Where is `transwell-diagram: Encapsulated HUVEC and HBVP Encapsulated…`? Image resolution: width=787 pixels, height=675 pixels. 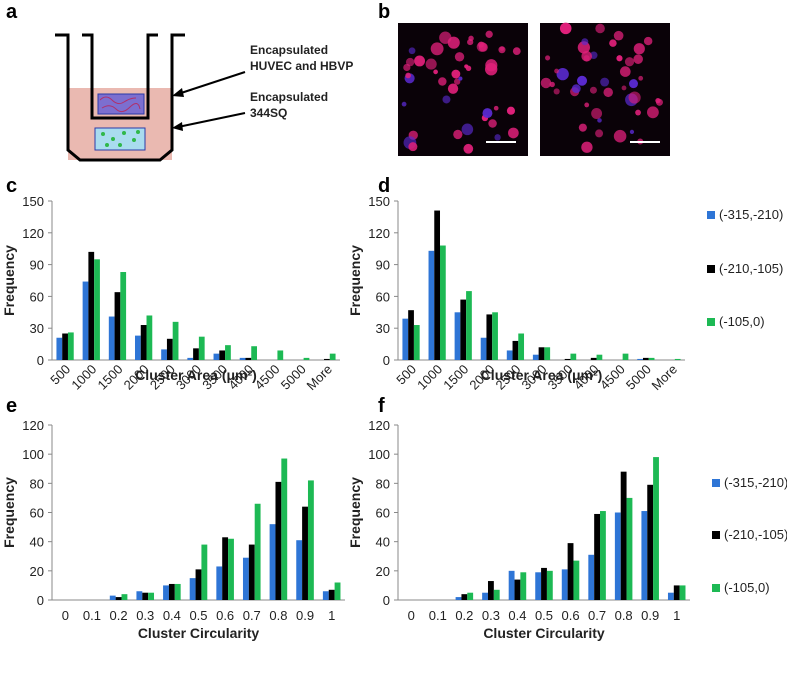 transwell-diagram: Encapsulated HUVEC and HBVP Encapsulated… is located at coordinates (204, 97).